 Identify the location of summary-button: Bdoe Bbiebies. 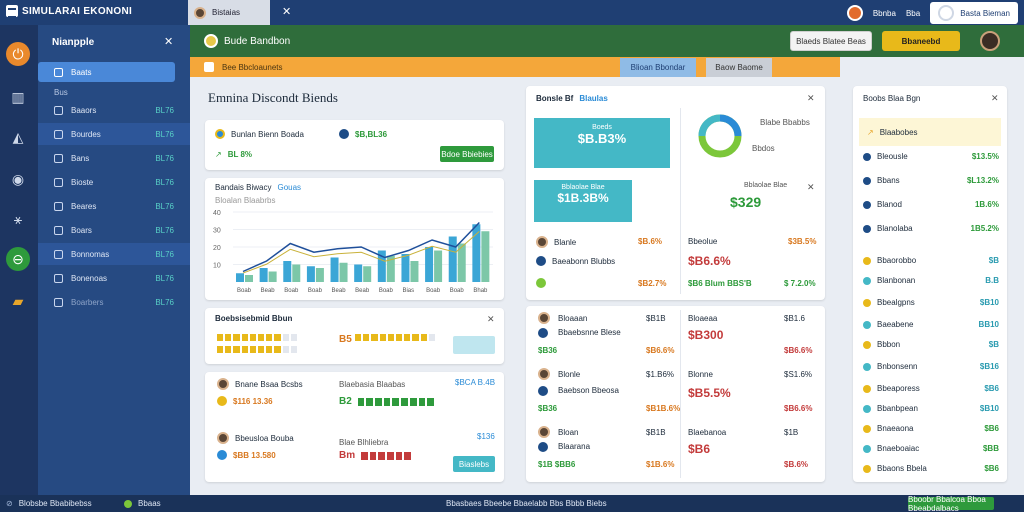
(467, 154).